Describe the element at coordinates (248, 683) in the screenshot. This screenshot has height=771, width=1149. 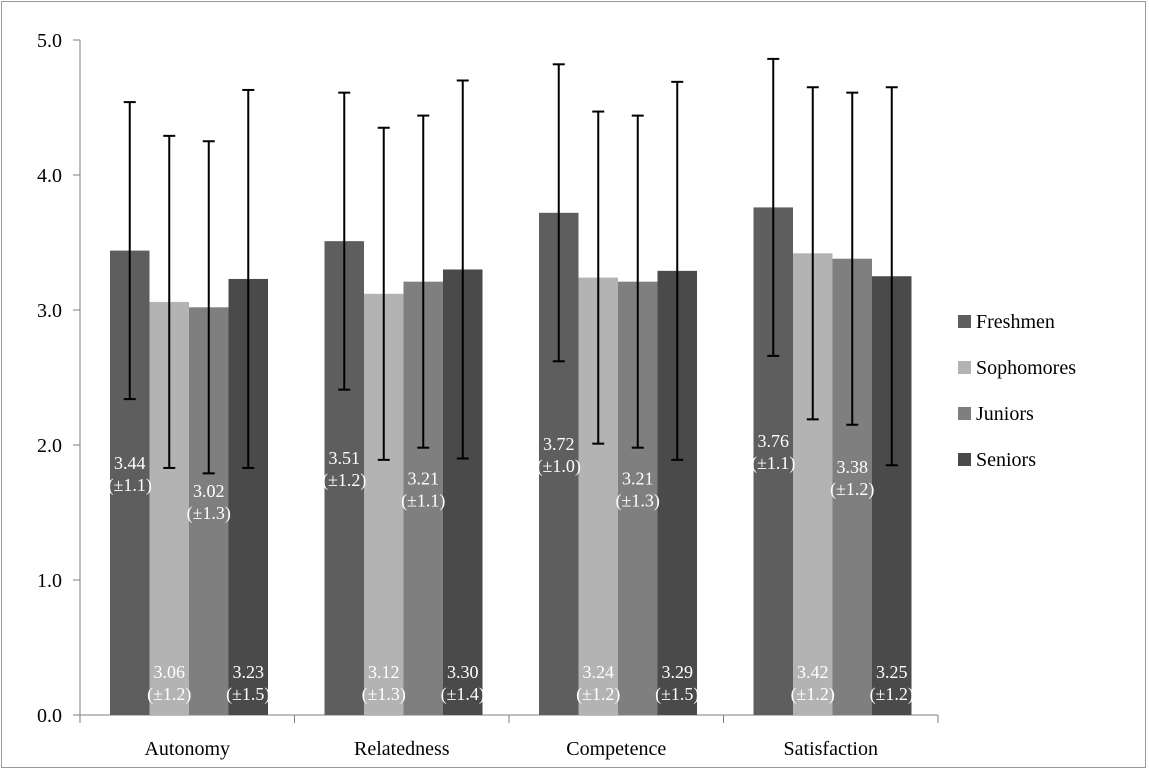
I see `data-label: 3.23 (±1.5)` at that location.